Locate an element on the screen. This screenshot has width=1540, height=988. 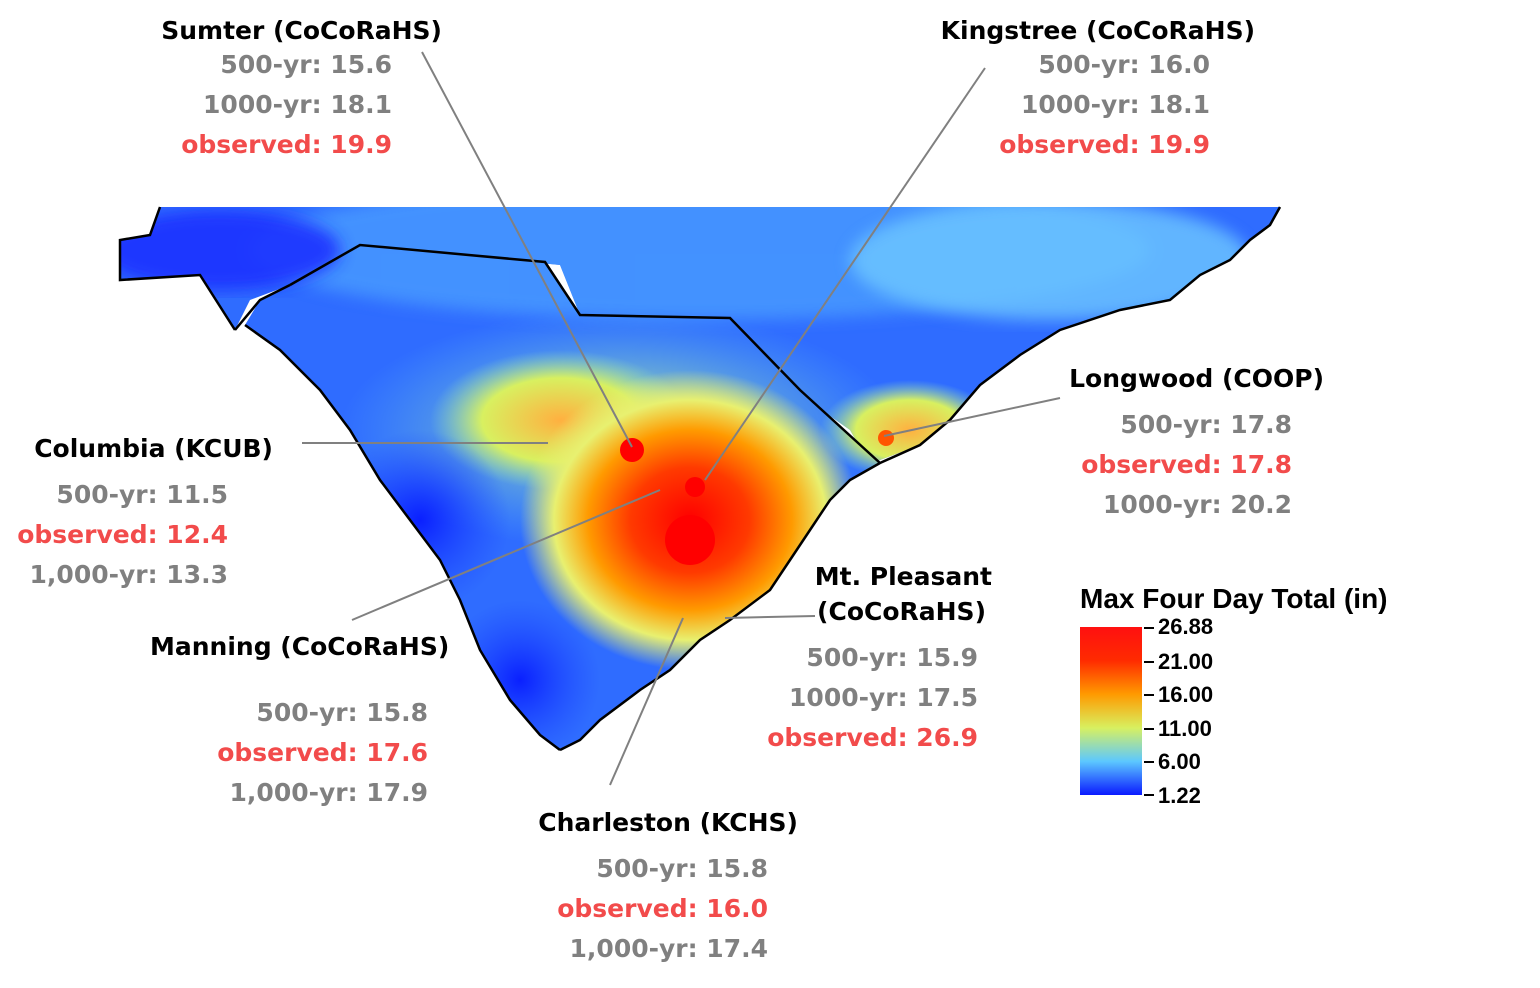
leader-line-charleston is located at coordinates (646, 701).